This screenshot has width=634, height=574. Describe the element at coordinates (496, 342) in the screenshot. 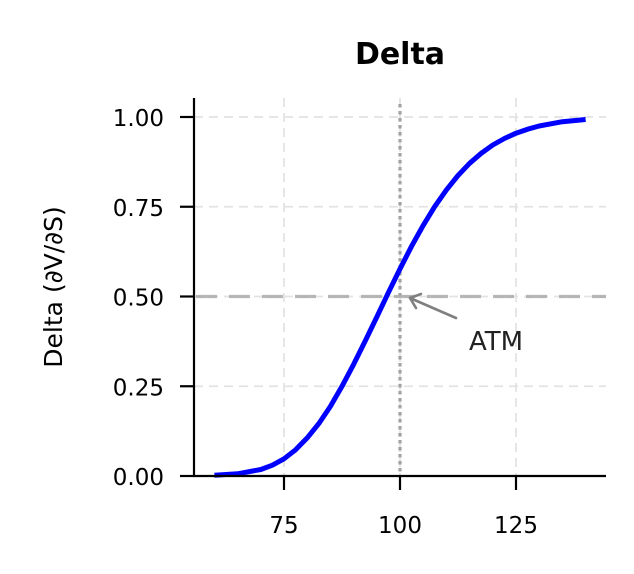

I see `annotation-label-atm: ATM` at that location.